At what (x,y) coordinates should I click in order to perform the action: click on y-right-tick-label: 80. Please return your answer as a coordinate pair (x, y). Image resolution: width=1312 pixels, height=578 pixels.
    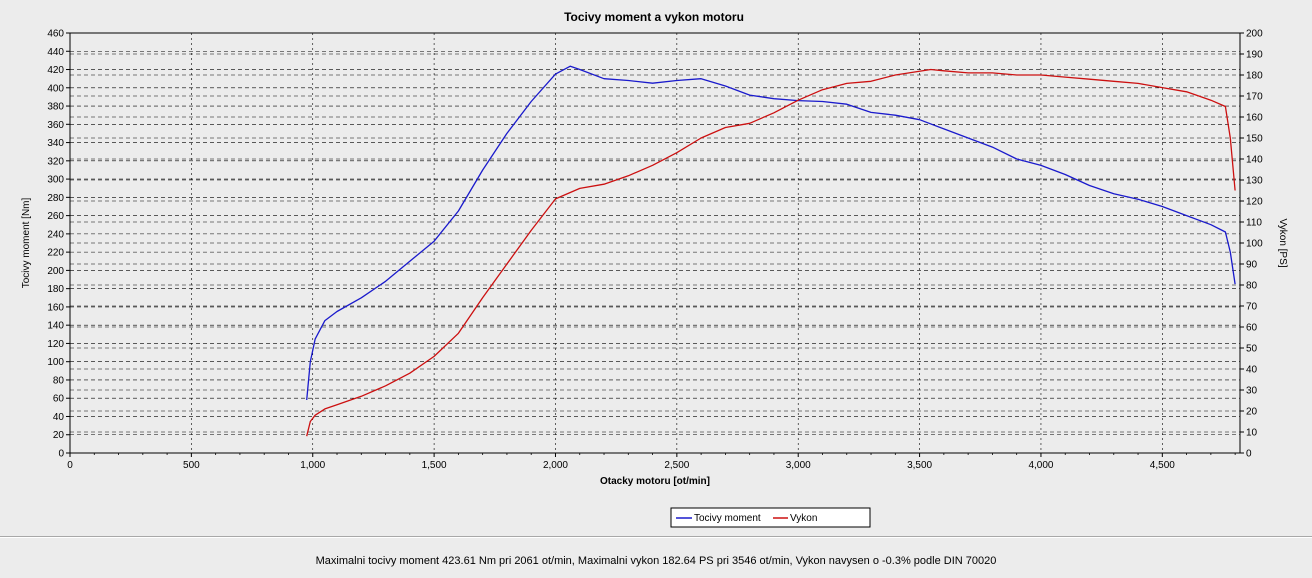
    Looking at the image, I should click on (1252, 286).